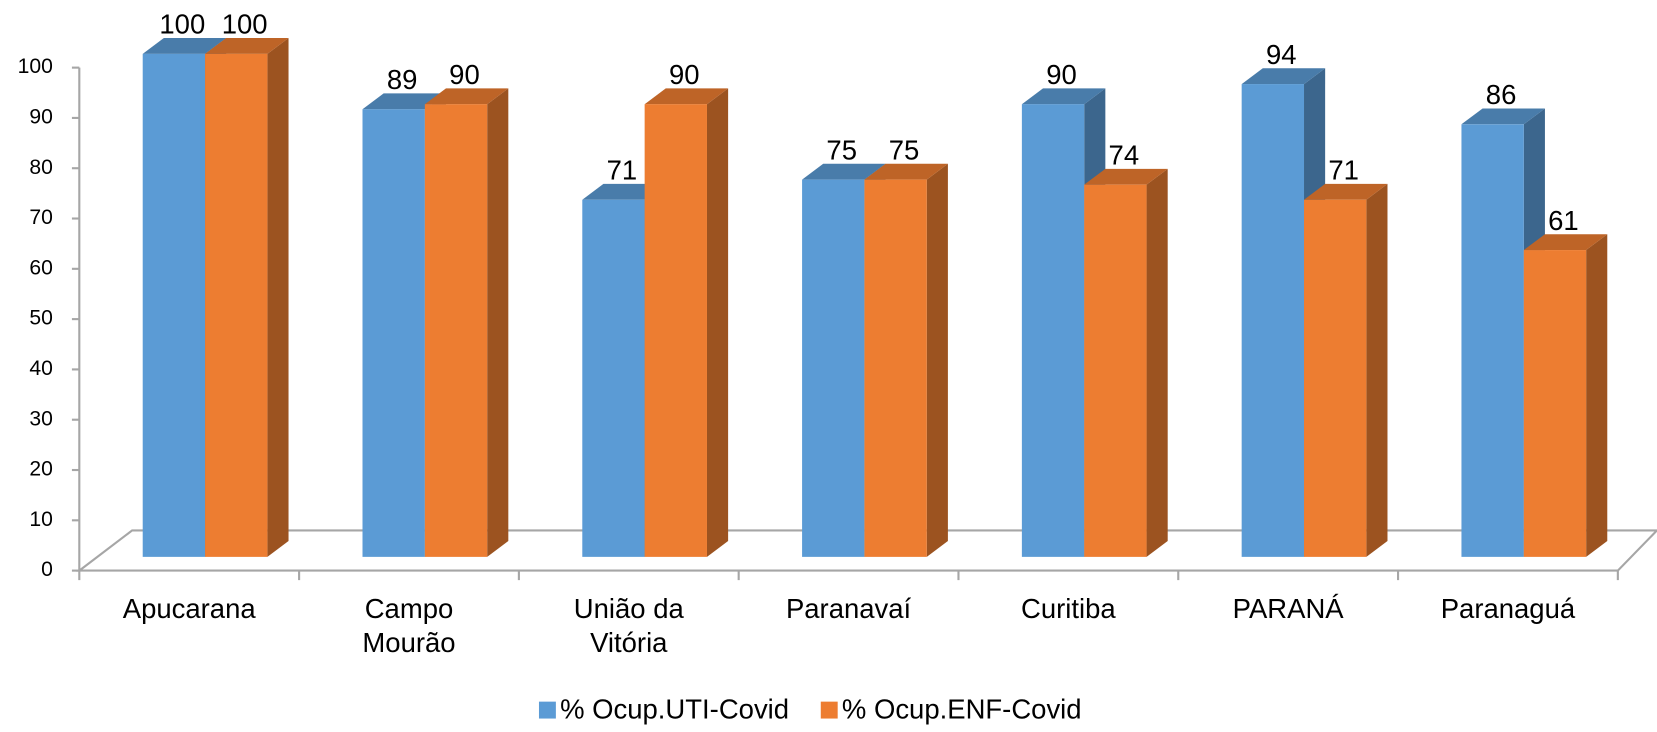 Image resolution: width=1657 pixels, height=732 pixels. What do you see at coordinates (1281, 54) in the screenshot?
I see `value-label: 94` at bounding box center [1281, 54].